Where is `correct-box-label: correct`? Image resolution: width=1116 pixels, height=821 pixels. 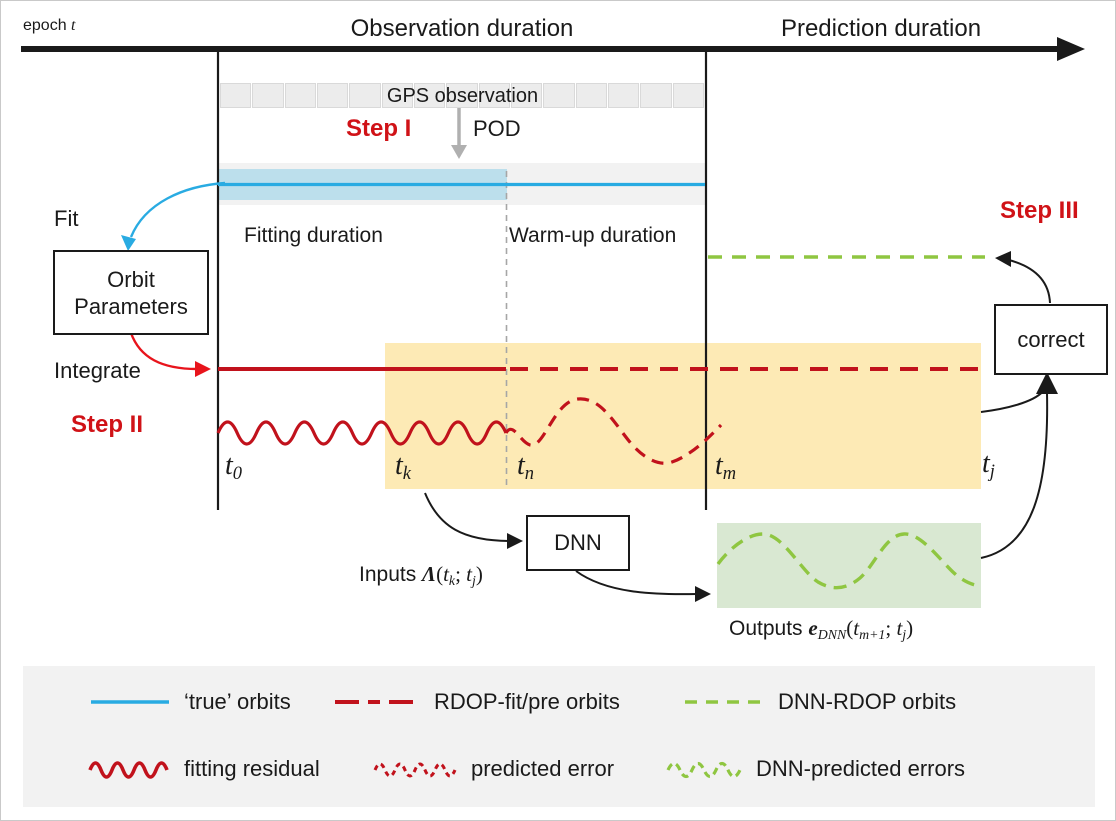
correct-box-label: correct is located at coordinates (1051, 339).